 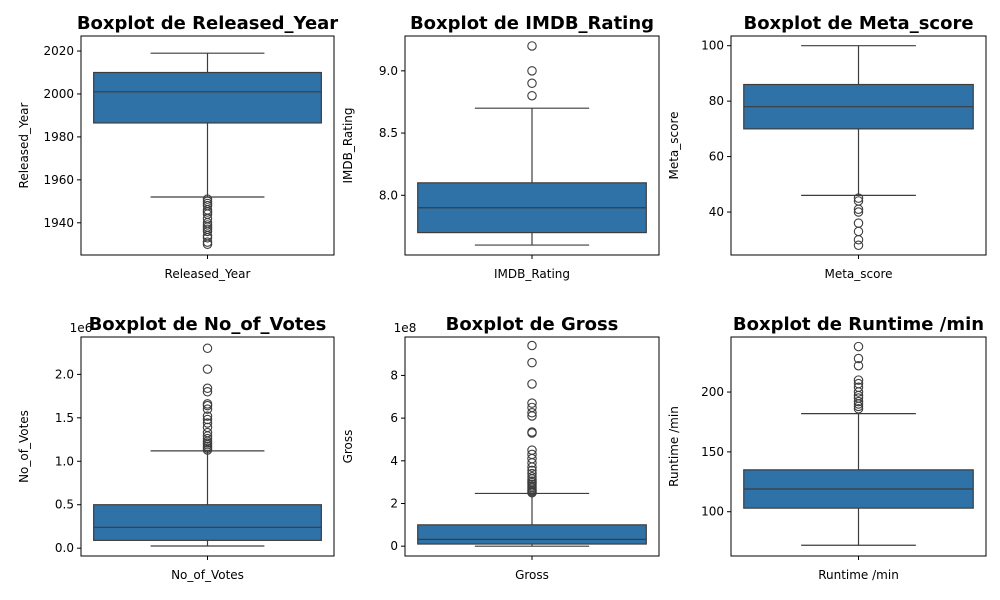 I want to click on subplot-title: Boxplot de Gross, so click(x=532, y=324).